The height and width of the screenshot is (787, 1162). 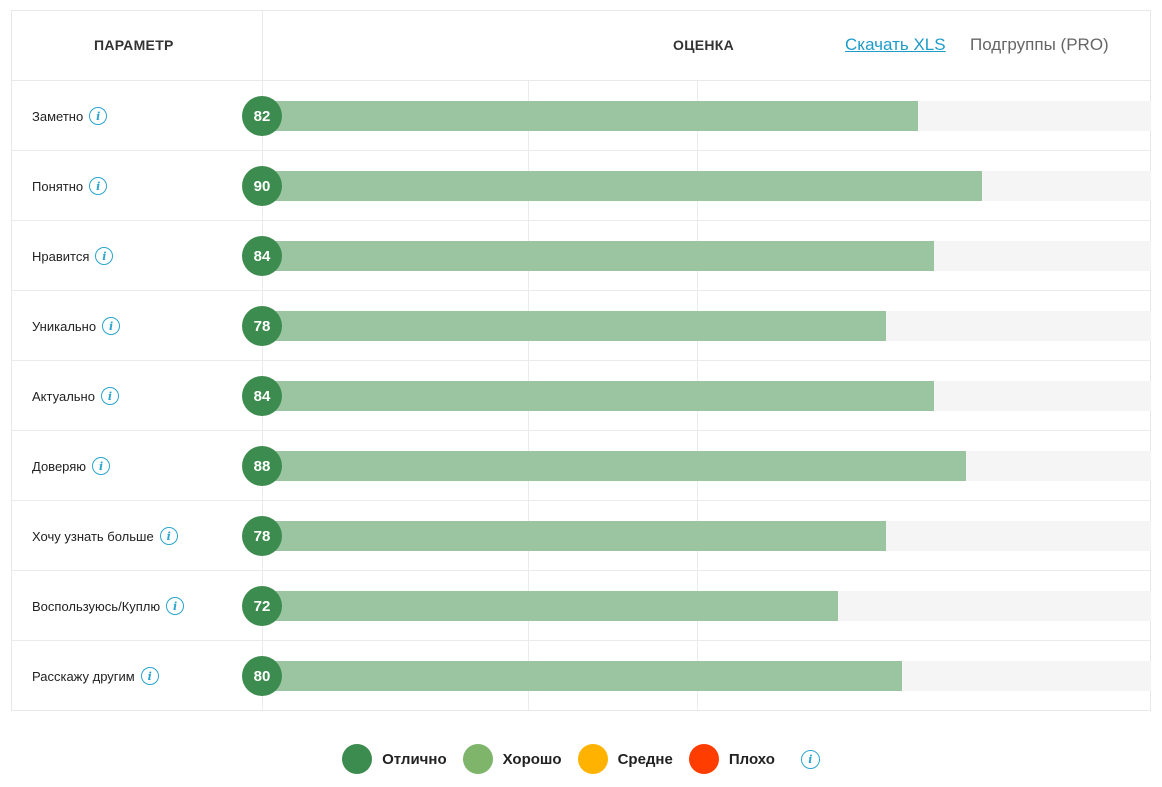 What do you see at coordinates (704, 45) in the screenshot?
I see `score-column-header: ОЦЕНКА` at bounding box center [704, 45].